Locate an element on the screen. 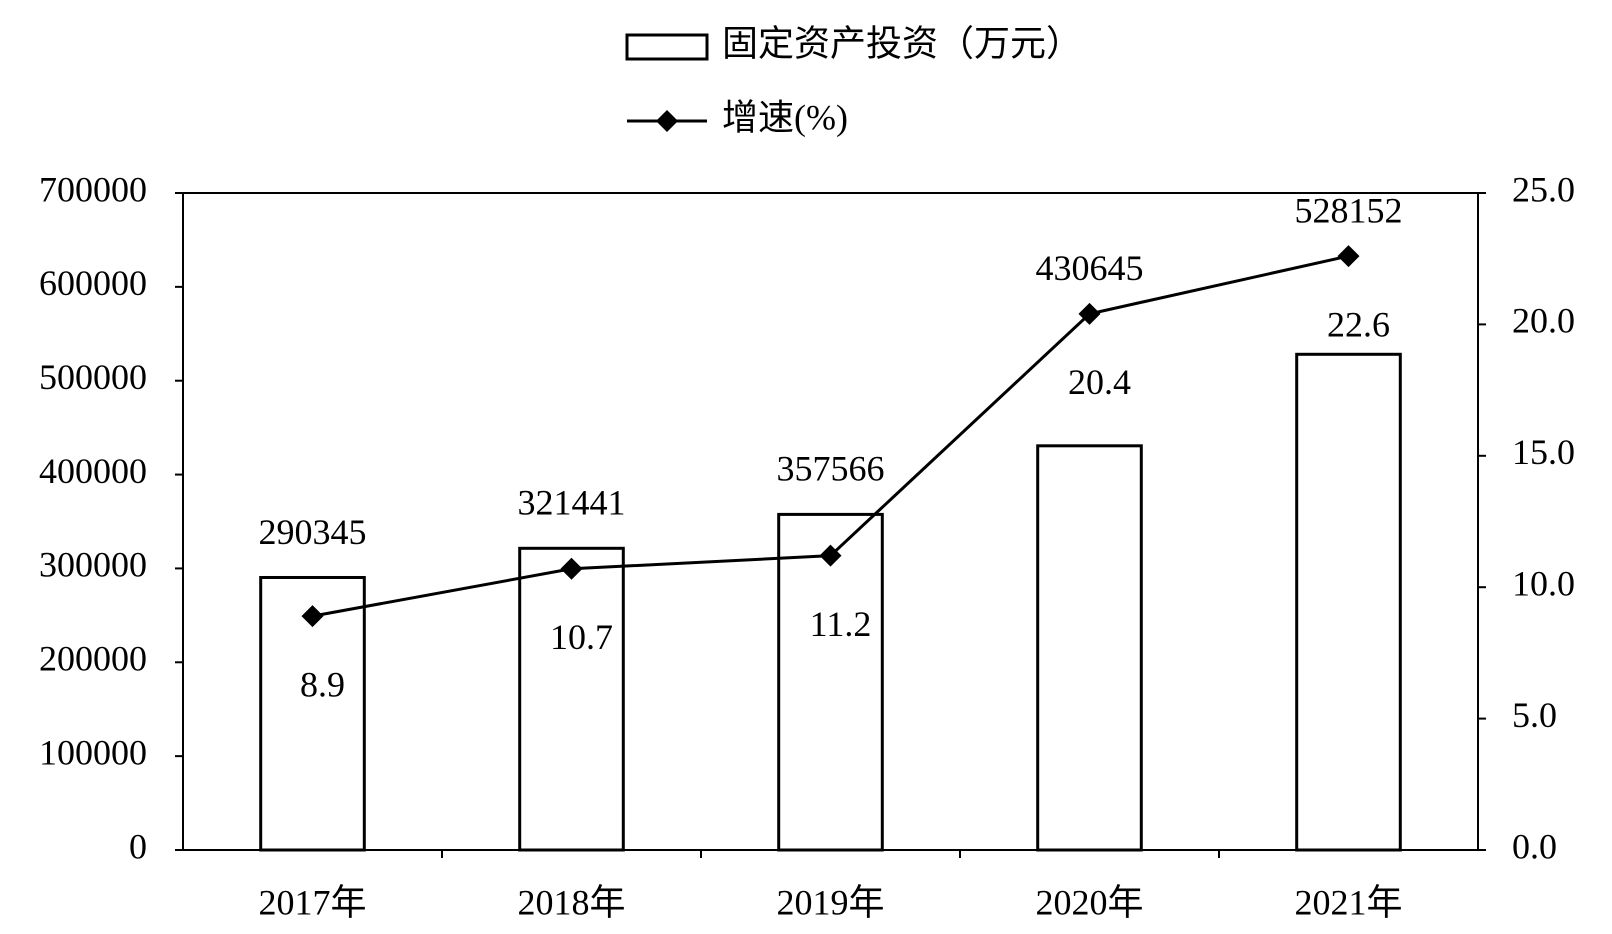 The height and width of the screenshot is (934, 1612). legend-label: 固定资产投资（万元） is located at coordinates (902, 43).